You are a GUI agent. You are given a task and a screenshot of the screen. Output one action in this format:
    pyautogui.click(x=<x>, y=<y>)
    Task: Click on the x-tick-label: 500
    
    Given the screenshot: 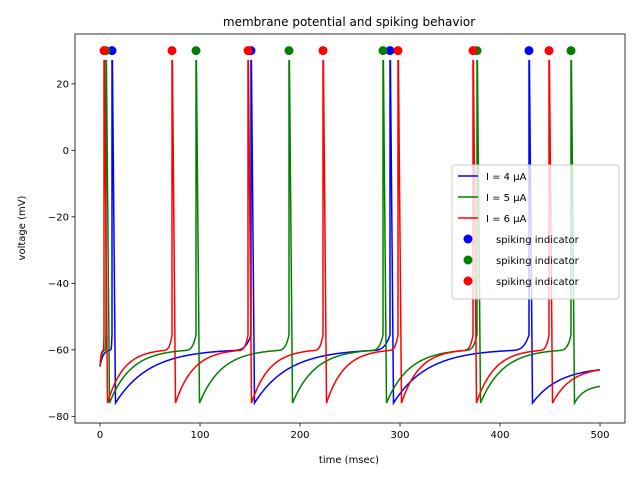 What is the action you would take?
    pyautogui.click(x=599, y=435)
    